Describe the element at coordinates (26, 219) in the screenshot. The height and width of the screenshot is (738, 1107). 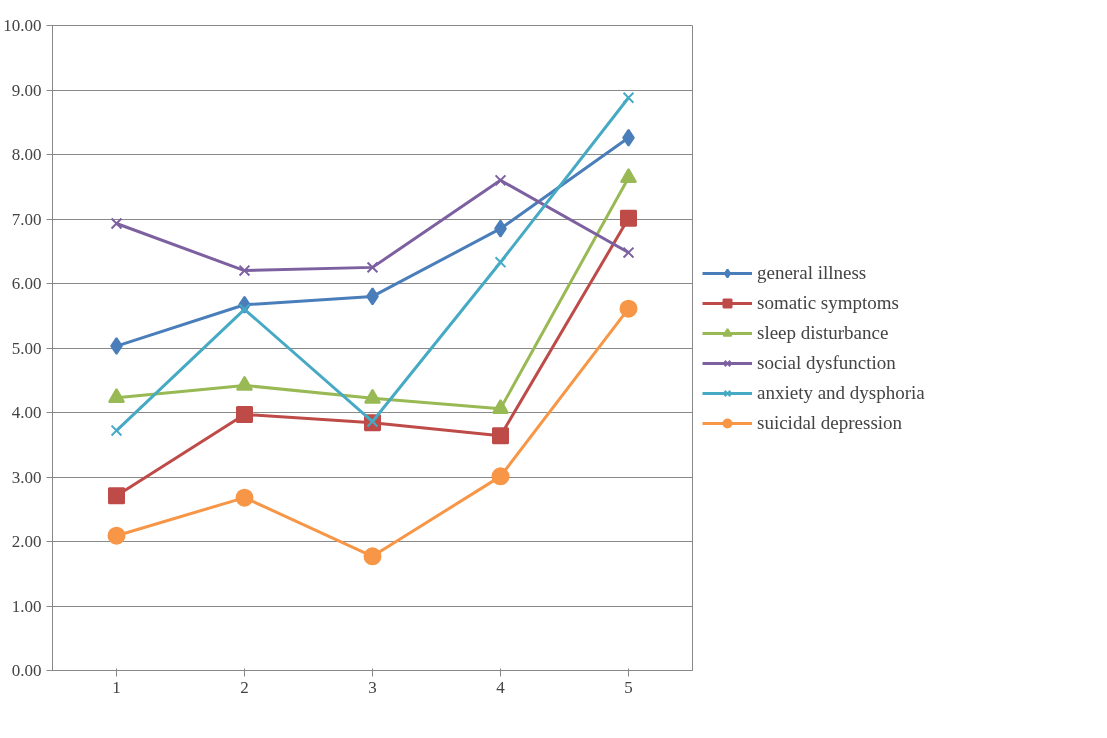
I see `y-tick-label: 7.00` at that location.